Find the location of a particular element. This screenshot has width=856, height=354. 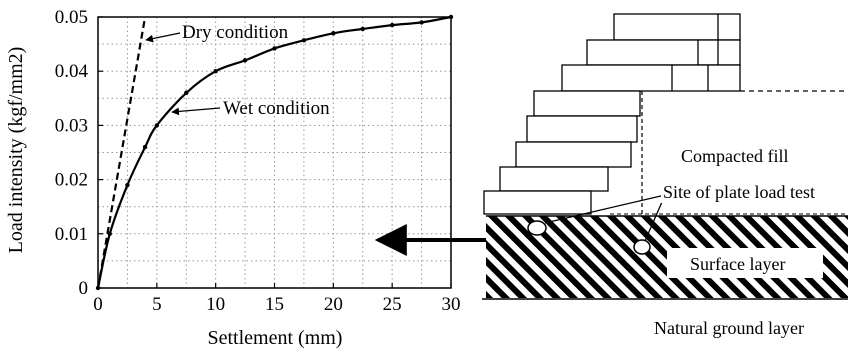

dry-condition-pointer is located at coordinates (163, 37).